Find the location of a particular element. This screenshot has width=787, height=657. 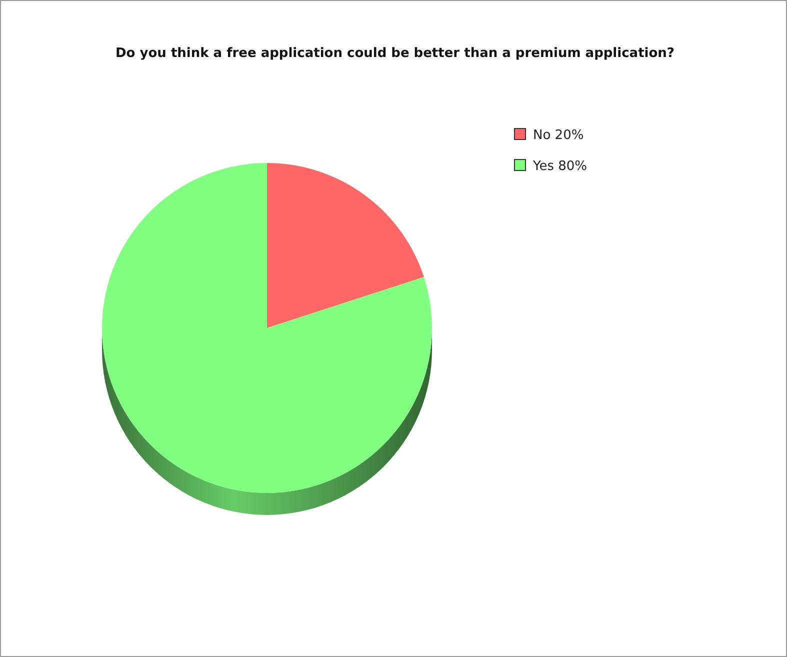

legend-label: No 20% is located at coordinates (558, 135).